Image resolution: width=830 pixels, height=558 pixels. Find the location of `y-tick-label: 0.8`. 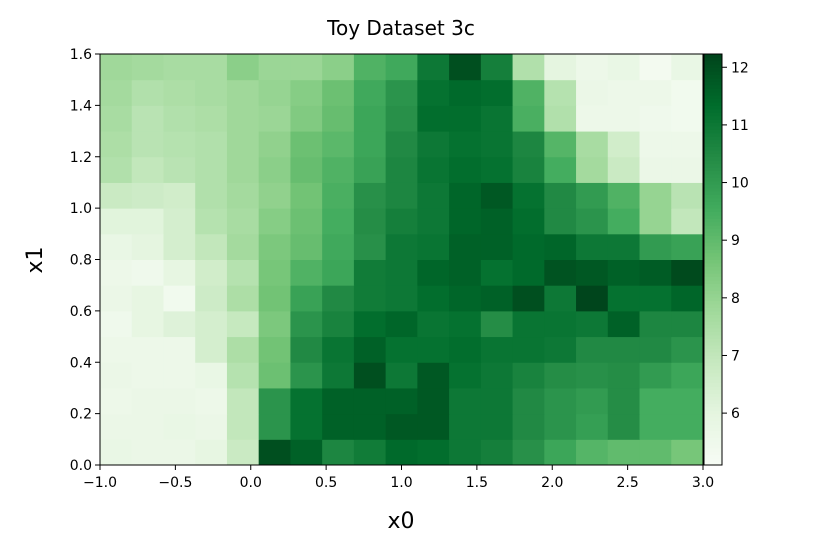

y-tick-label: 0.8 is located at coordinates (81, 261).